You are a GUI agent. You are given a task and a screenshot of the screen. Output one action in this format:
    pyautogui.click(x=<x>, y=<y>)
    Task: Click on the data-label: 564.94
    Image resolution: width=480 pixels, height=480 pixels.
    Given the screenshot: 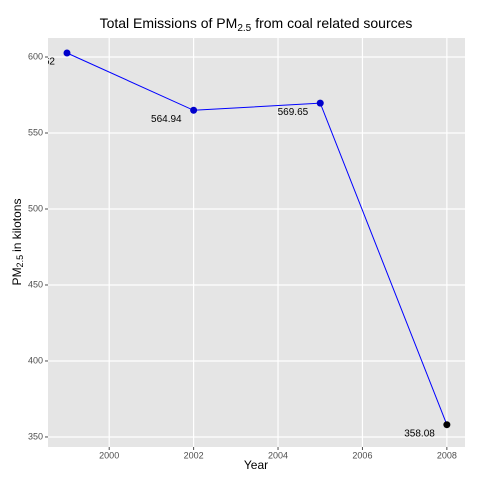 What is the action you would take?
    pyautogui.click(x=166, y=119)
    